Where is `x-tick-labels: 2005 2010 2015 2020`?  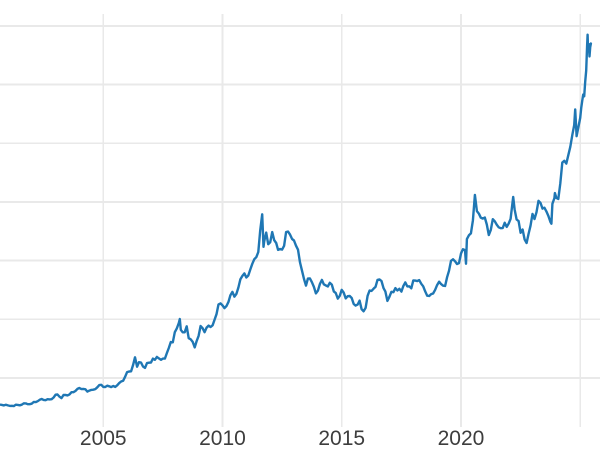
x-tick-labels: 2005 2010 2015 2020 is located at coordinates (282, 438).